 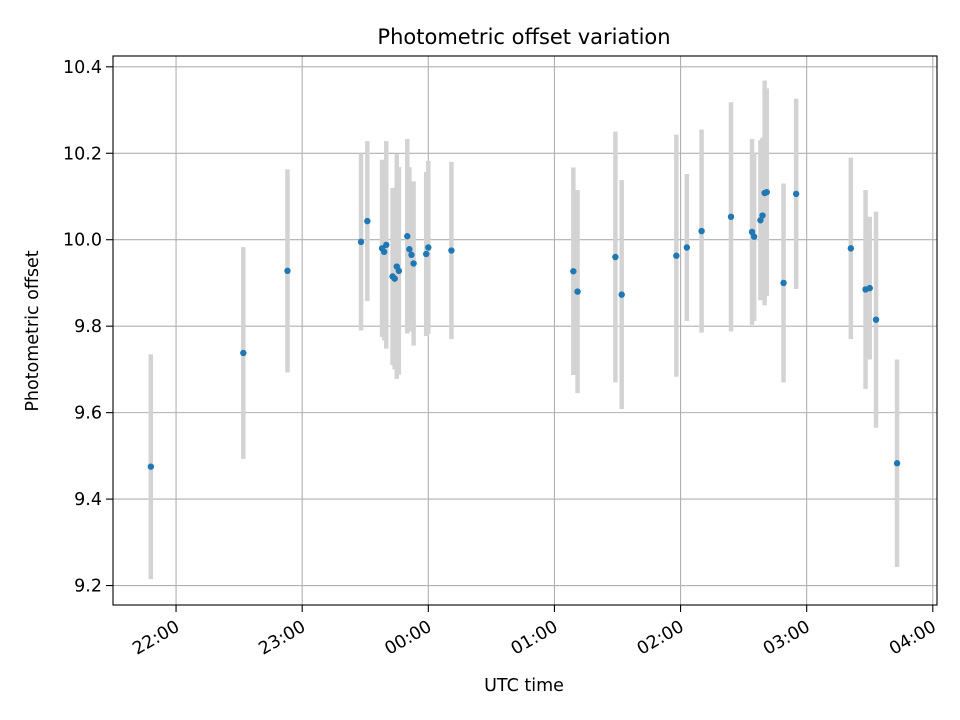 I want to click on y-tick: 9.4, so click(x=93, y=500).